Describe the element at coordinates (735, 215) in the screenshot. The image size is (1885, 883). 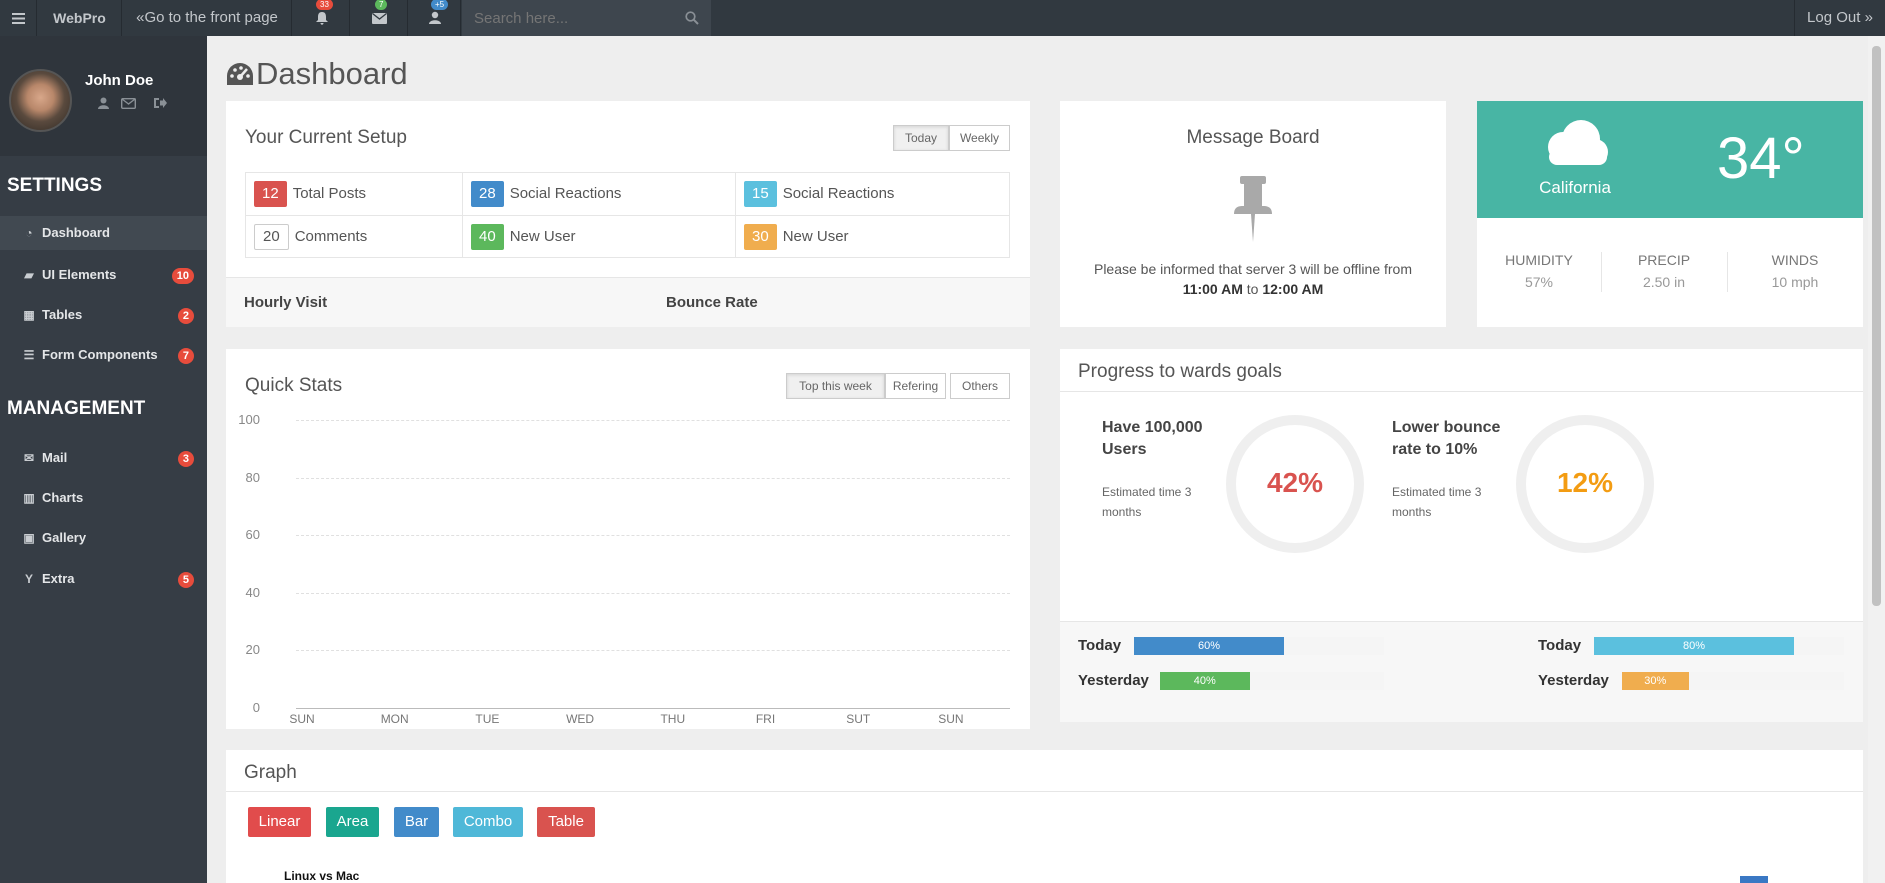
I see `col-divider` at that location.